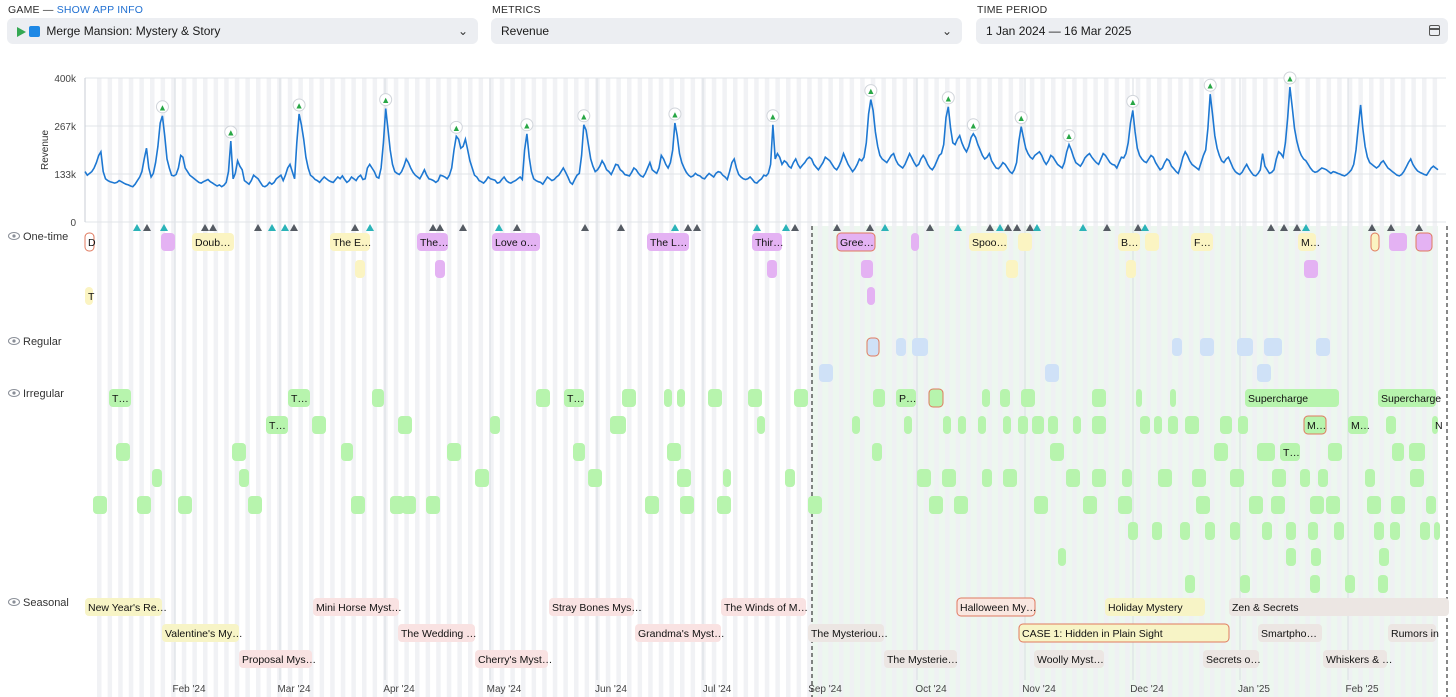 This screenshot has height=697, width=1456. What do you see at coordinates (1124, 633) in the screenshot?
I see `seasonal-event: CASE 1: Hidden in Plain Sight` at bounding box center [1124, 633].